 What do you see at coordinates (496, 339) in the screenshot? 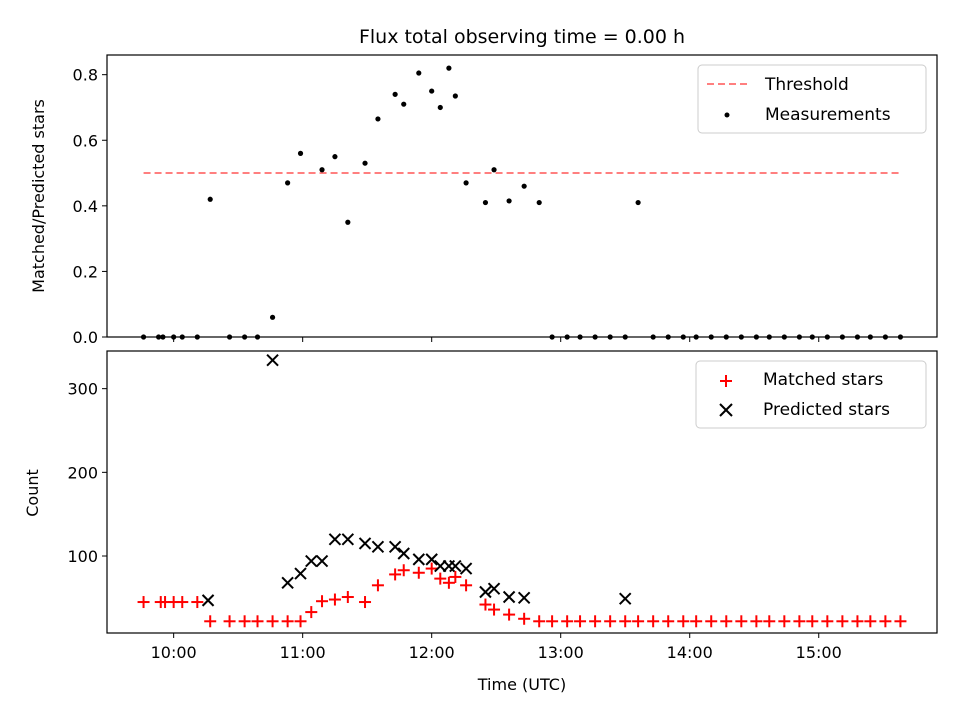
I see `top-x-ticks` at bounding box center [496, 339].